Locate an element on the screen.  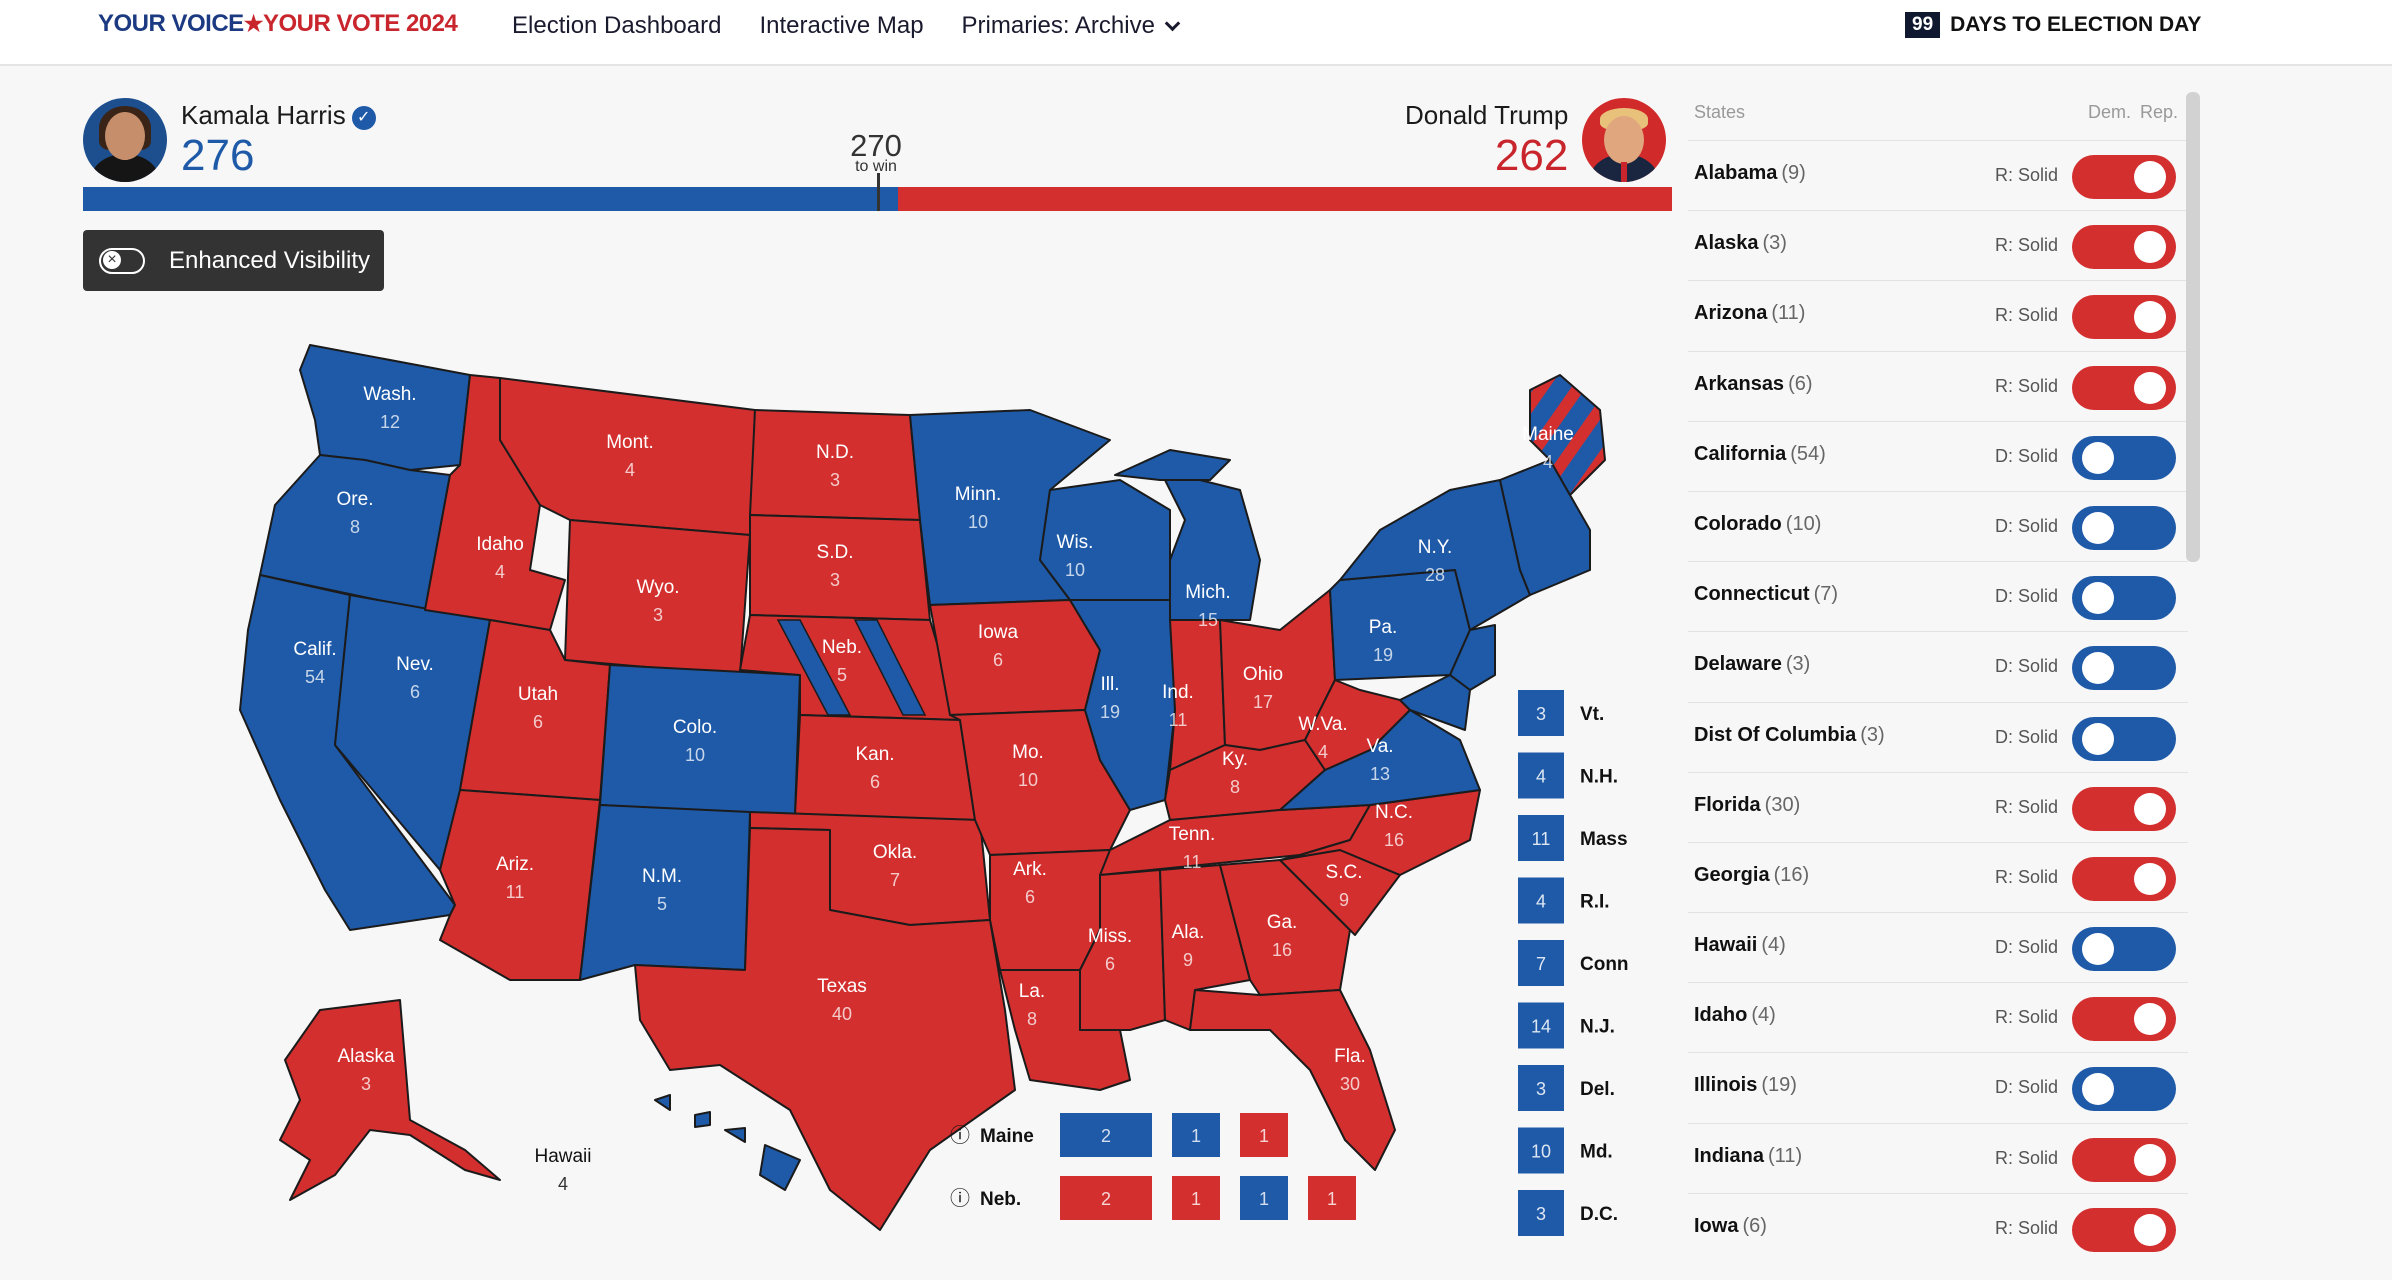
state-row-name: Hawaii (4) is located at coordinates (1740, 945).